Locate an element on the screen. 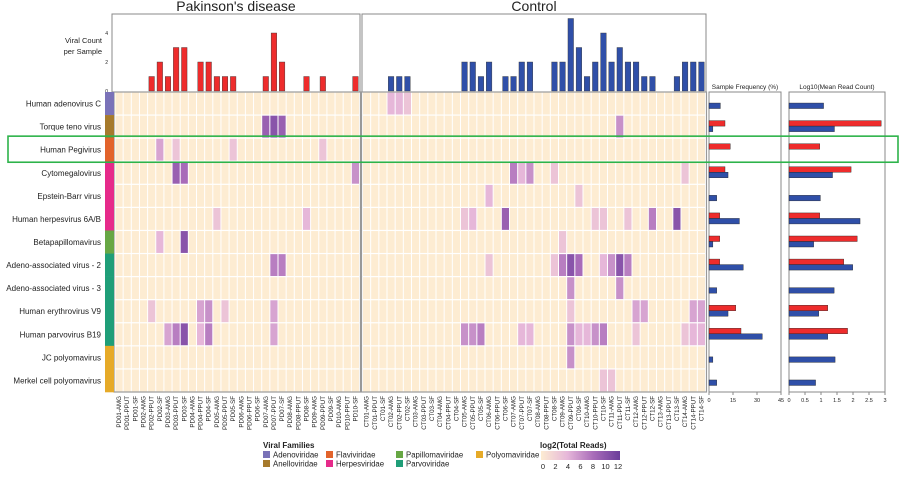 The height and width of the screenshot is (478, 900). row-label: Cytomegalovirus is located at coordinates (71, 173).